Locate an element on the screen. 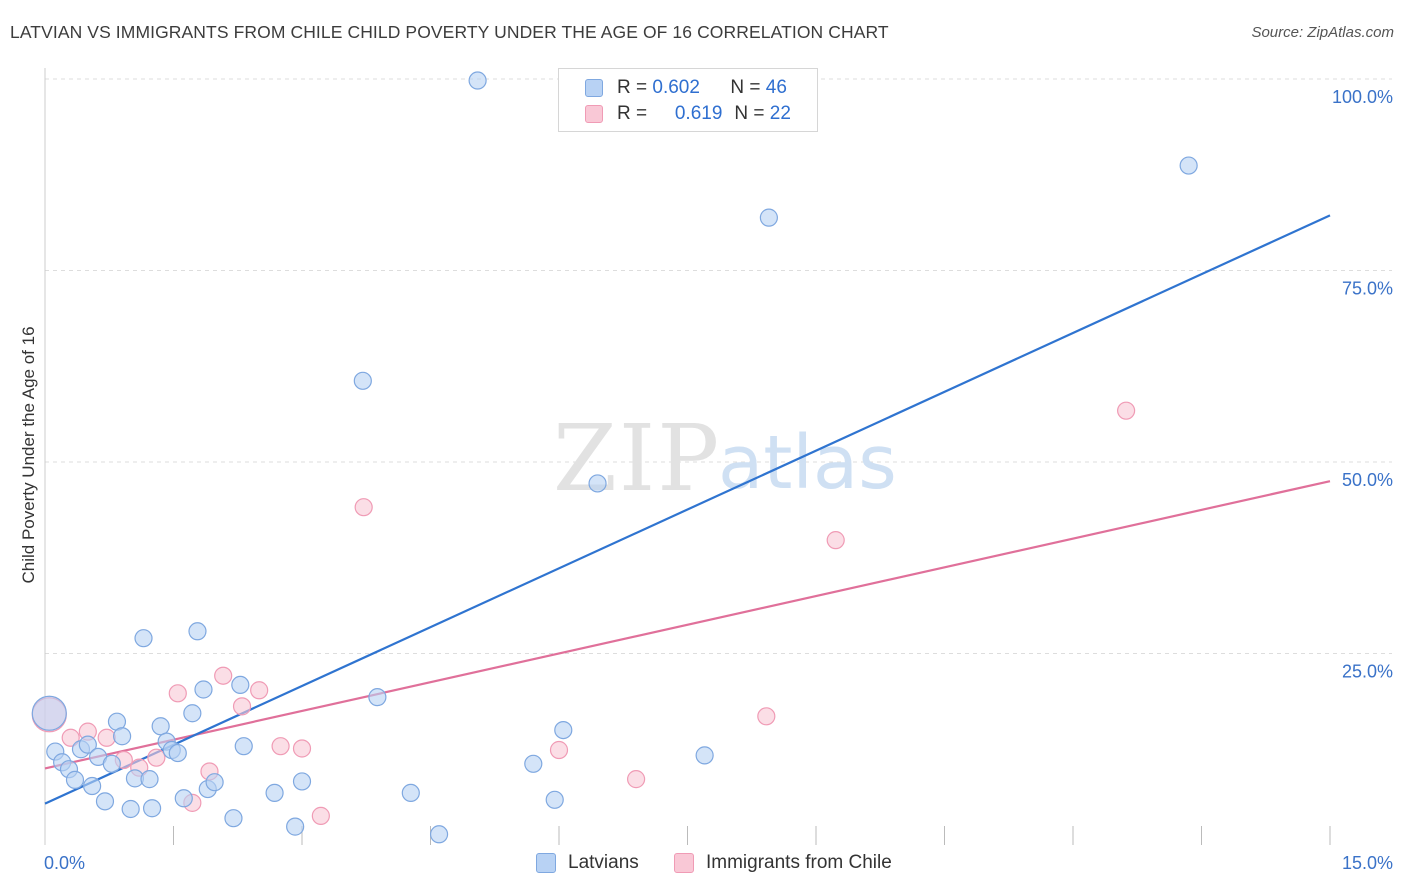  stats-legend: R = 0.602 N = 46 R = 0.619 N = 22 is located at coordinates (688, 100).